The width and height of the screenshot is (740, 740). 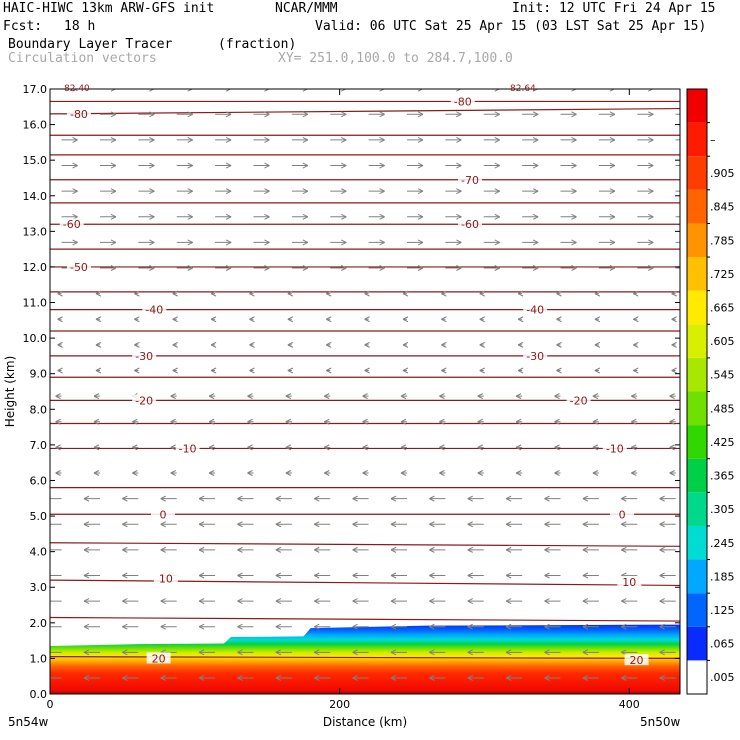 What do you see at coordinates (365, 722) in the screenshot?
I see `x-axis-label: Distance (km)` at bounding box center [365, 722].